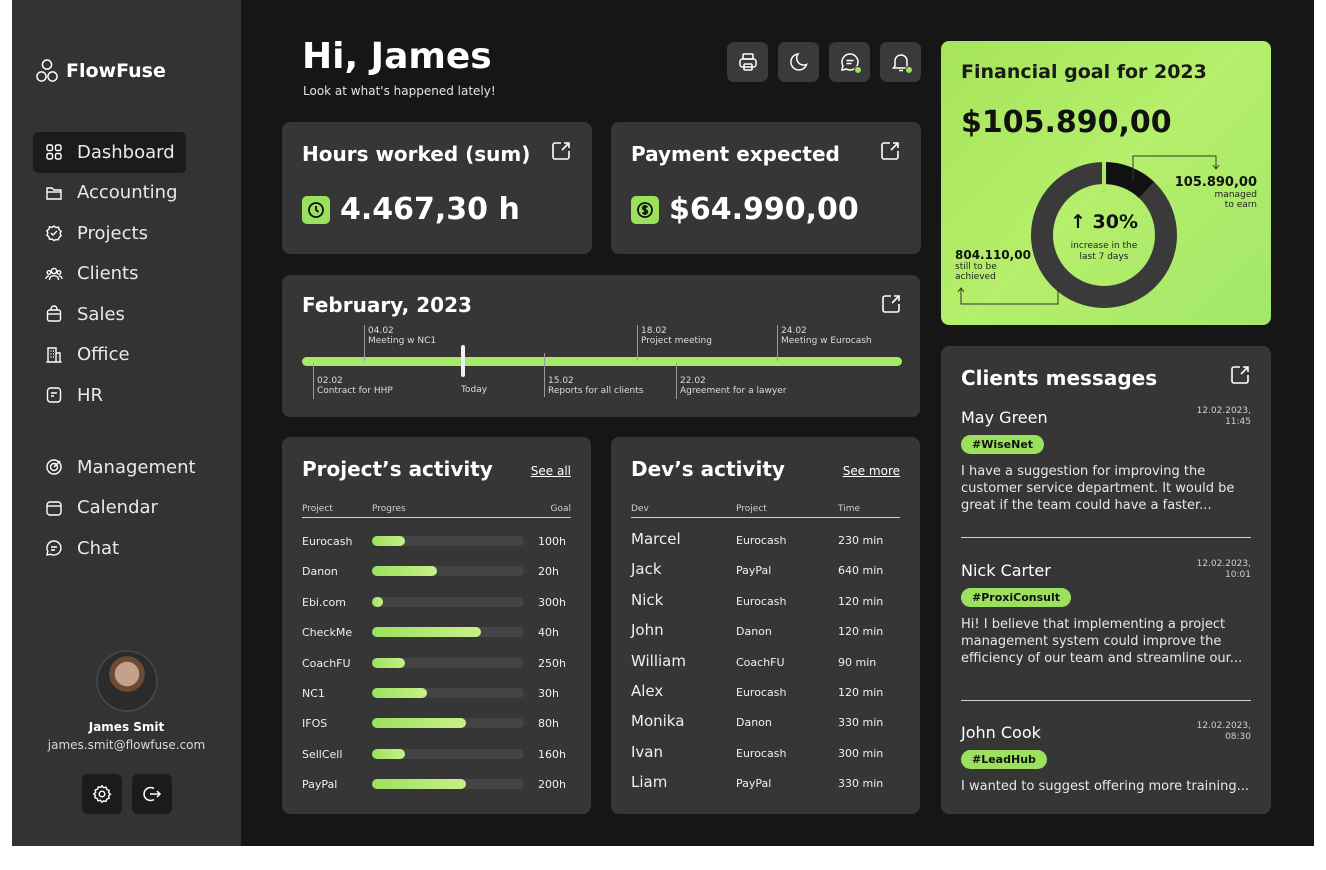 The image size is (1326, 870). Describe the element at coordinates (1106, 700) in the screenshot. I see `divider` at that location.